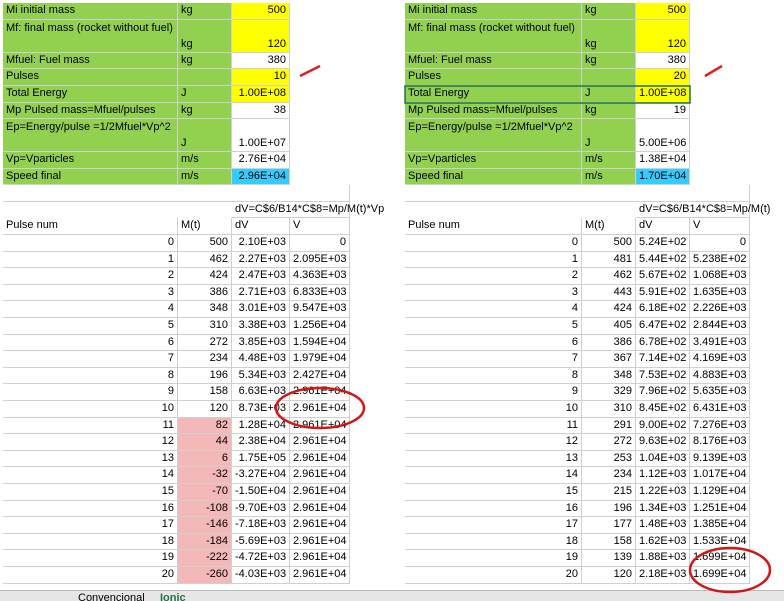 The image size is (784, 601). I want to click on delta-v: 2.71E+03, so click(261, 293).